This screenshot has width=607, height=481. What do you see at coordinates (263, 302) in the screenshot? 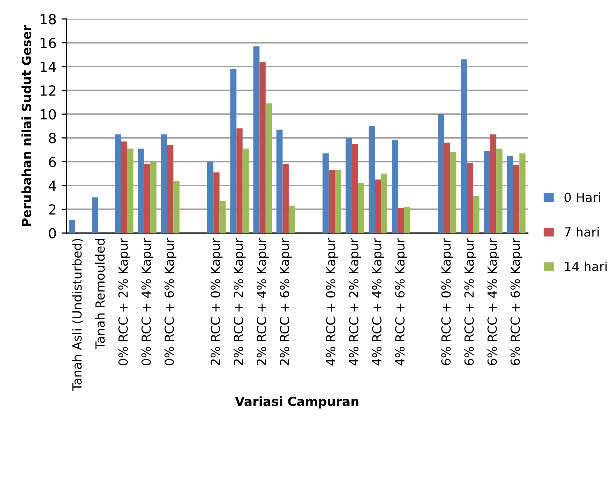
I see `x-tick-label: 2% RCC + 4% Kapur` at bounding box center [263, 302].